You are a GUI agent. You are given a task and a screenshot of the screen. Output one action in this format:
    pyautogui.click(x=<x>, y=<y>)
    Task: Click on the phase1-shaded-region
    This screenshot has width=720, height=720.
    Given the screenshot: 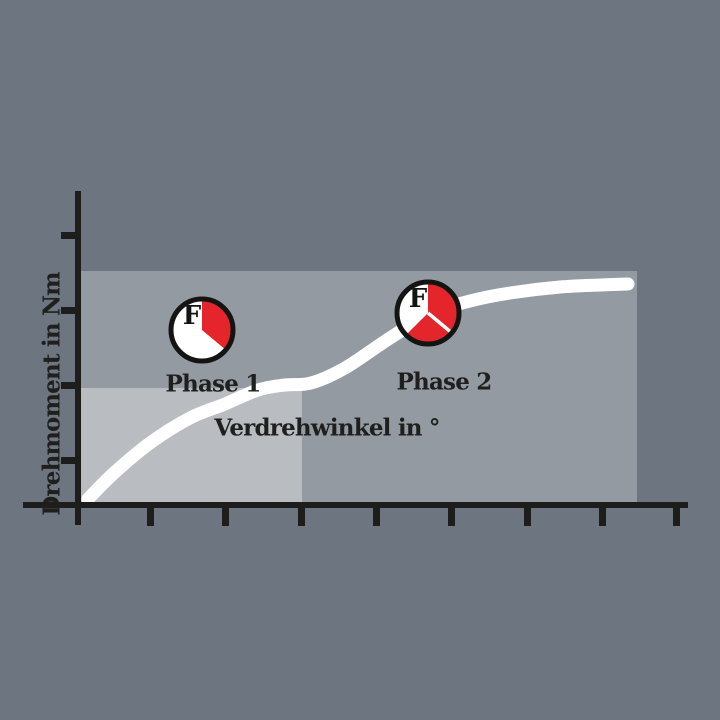 What is the action you would take?
    pyautogui.click(x=191, y=445)
    